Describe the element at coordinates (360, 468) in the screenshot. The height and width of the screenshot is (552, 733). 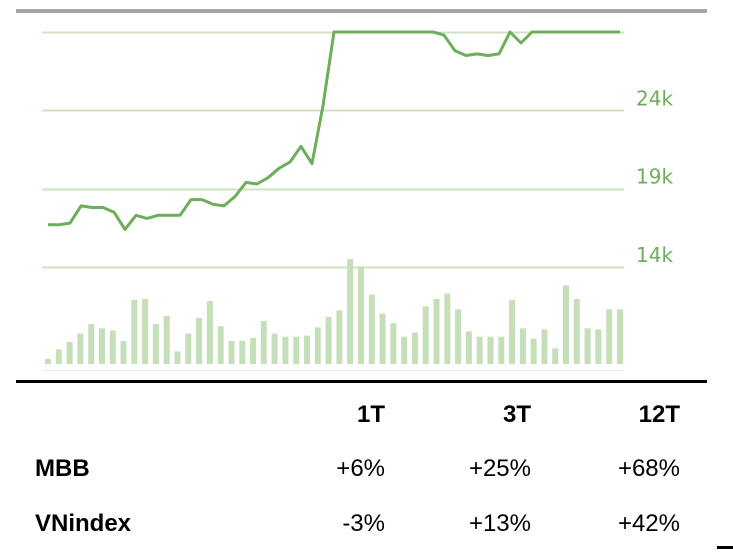
I see `mbb-1t: +6%` at that location.